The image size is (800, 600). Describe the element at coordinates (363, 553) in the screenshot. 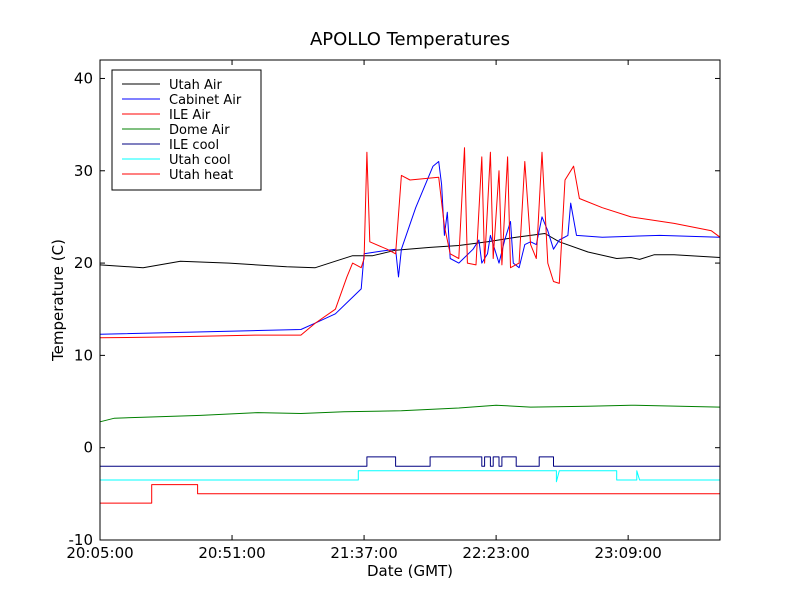

I see `x-tick-label: 21:37:00` at that location.